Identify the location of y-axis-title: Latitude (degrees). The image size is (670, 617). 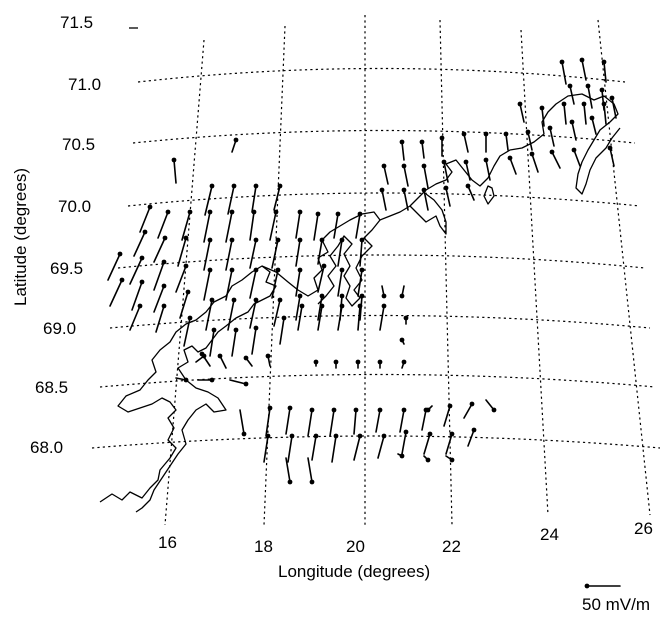
(20, 237).